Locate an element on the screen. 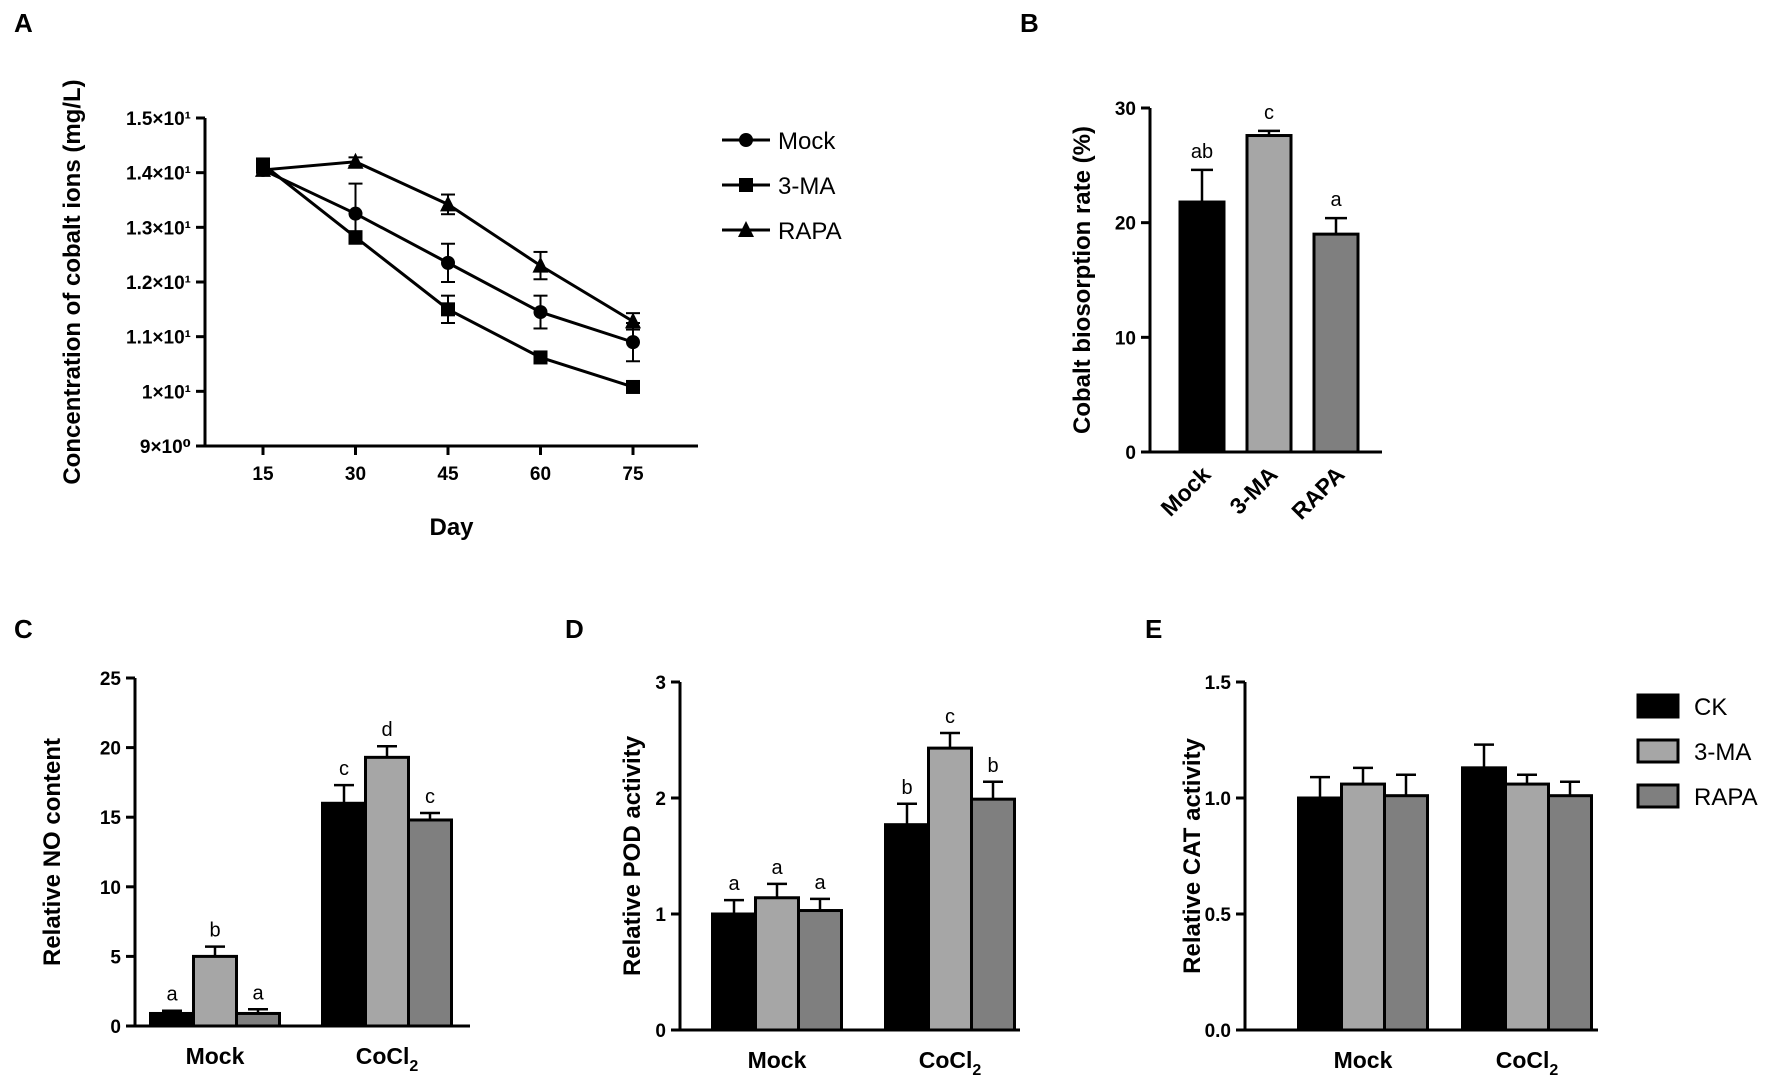 The width and height of the screenshot is (1780, 1082). x-tick-label: 45 is located at coordinates (448, 474).